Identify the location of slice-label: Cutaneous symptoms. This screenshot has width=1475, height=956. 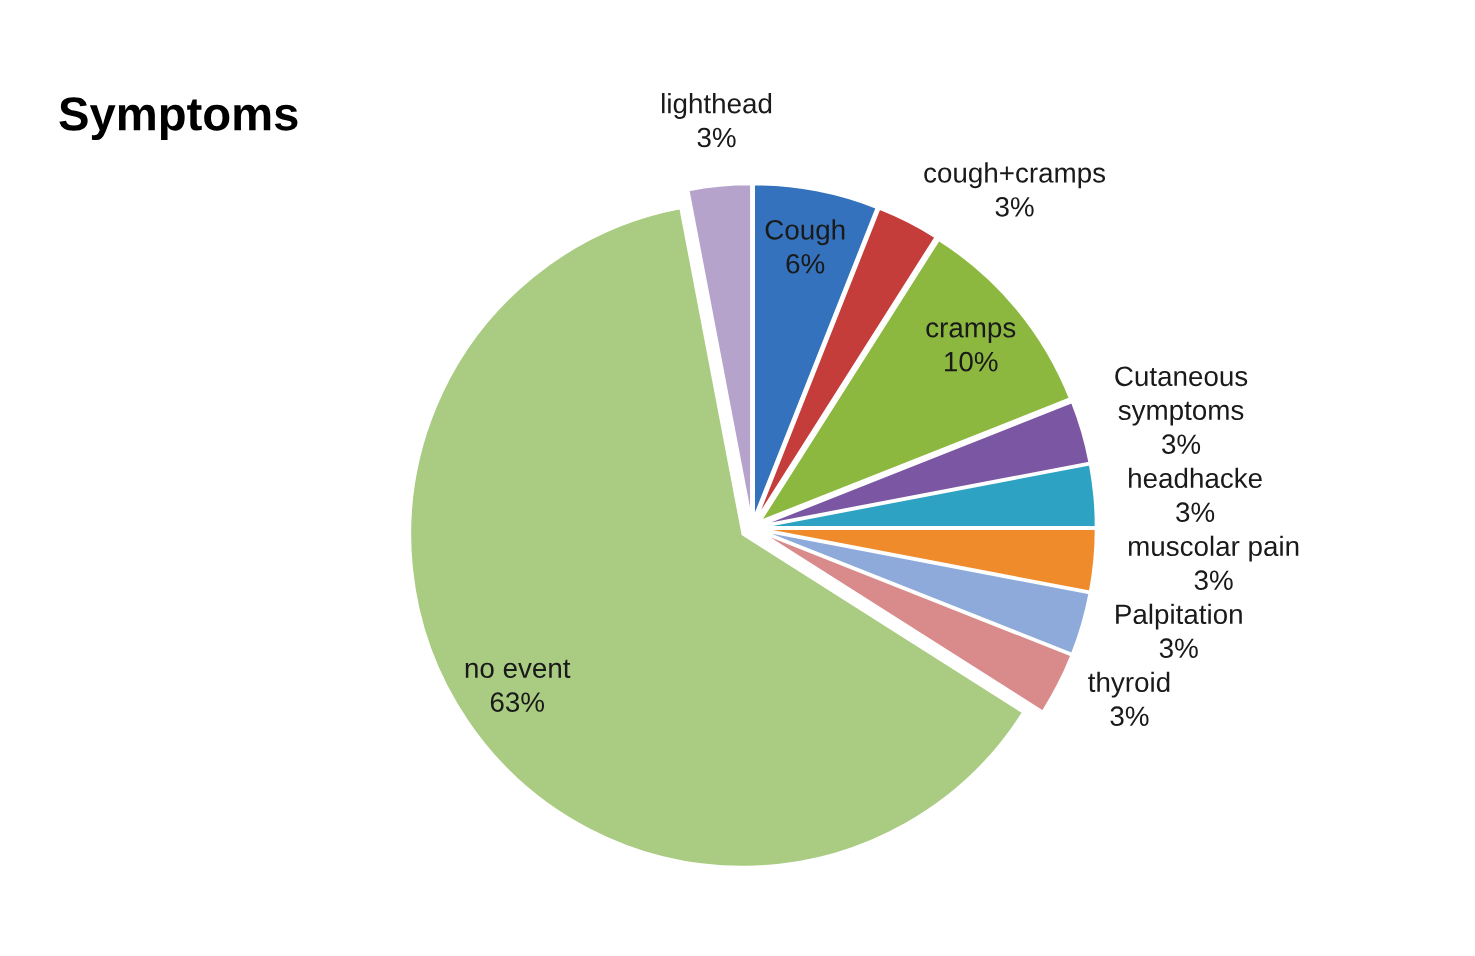
(1181, 396).